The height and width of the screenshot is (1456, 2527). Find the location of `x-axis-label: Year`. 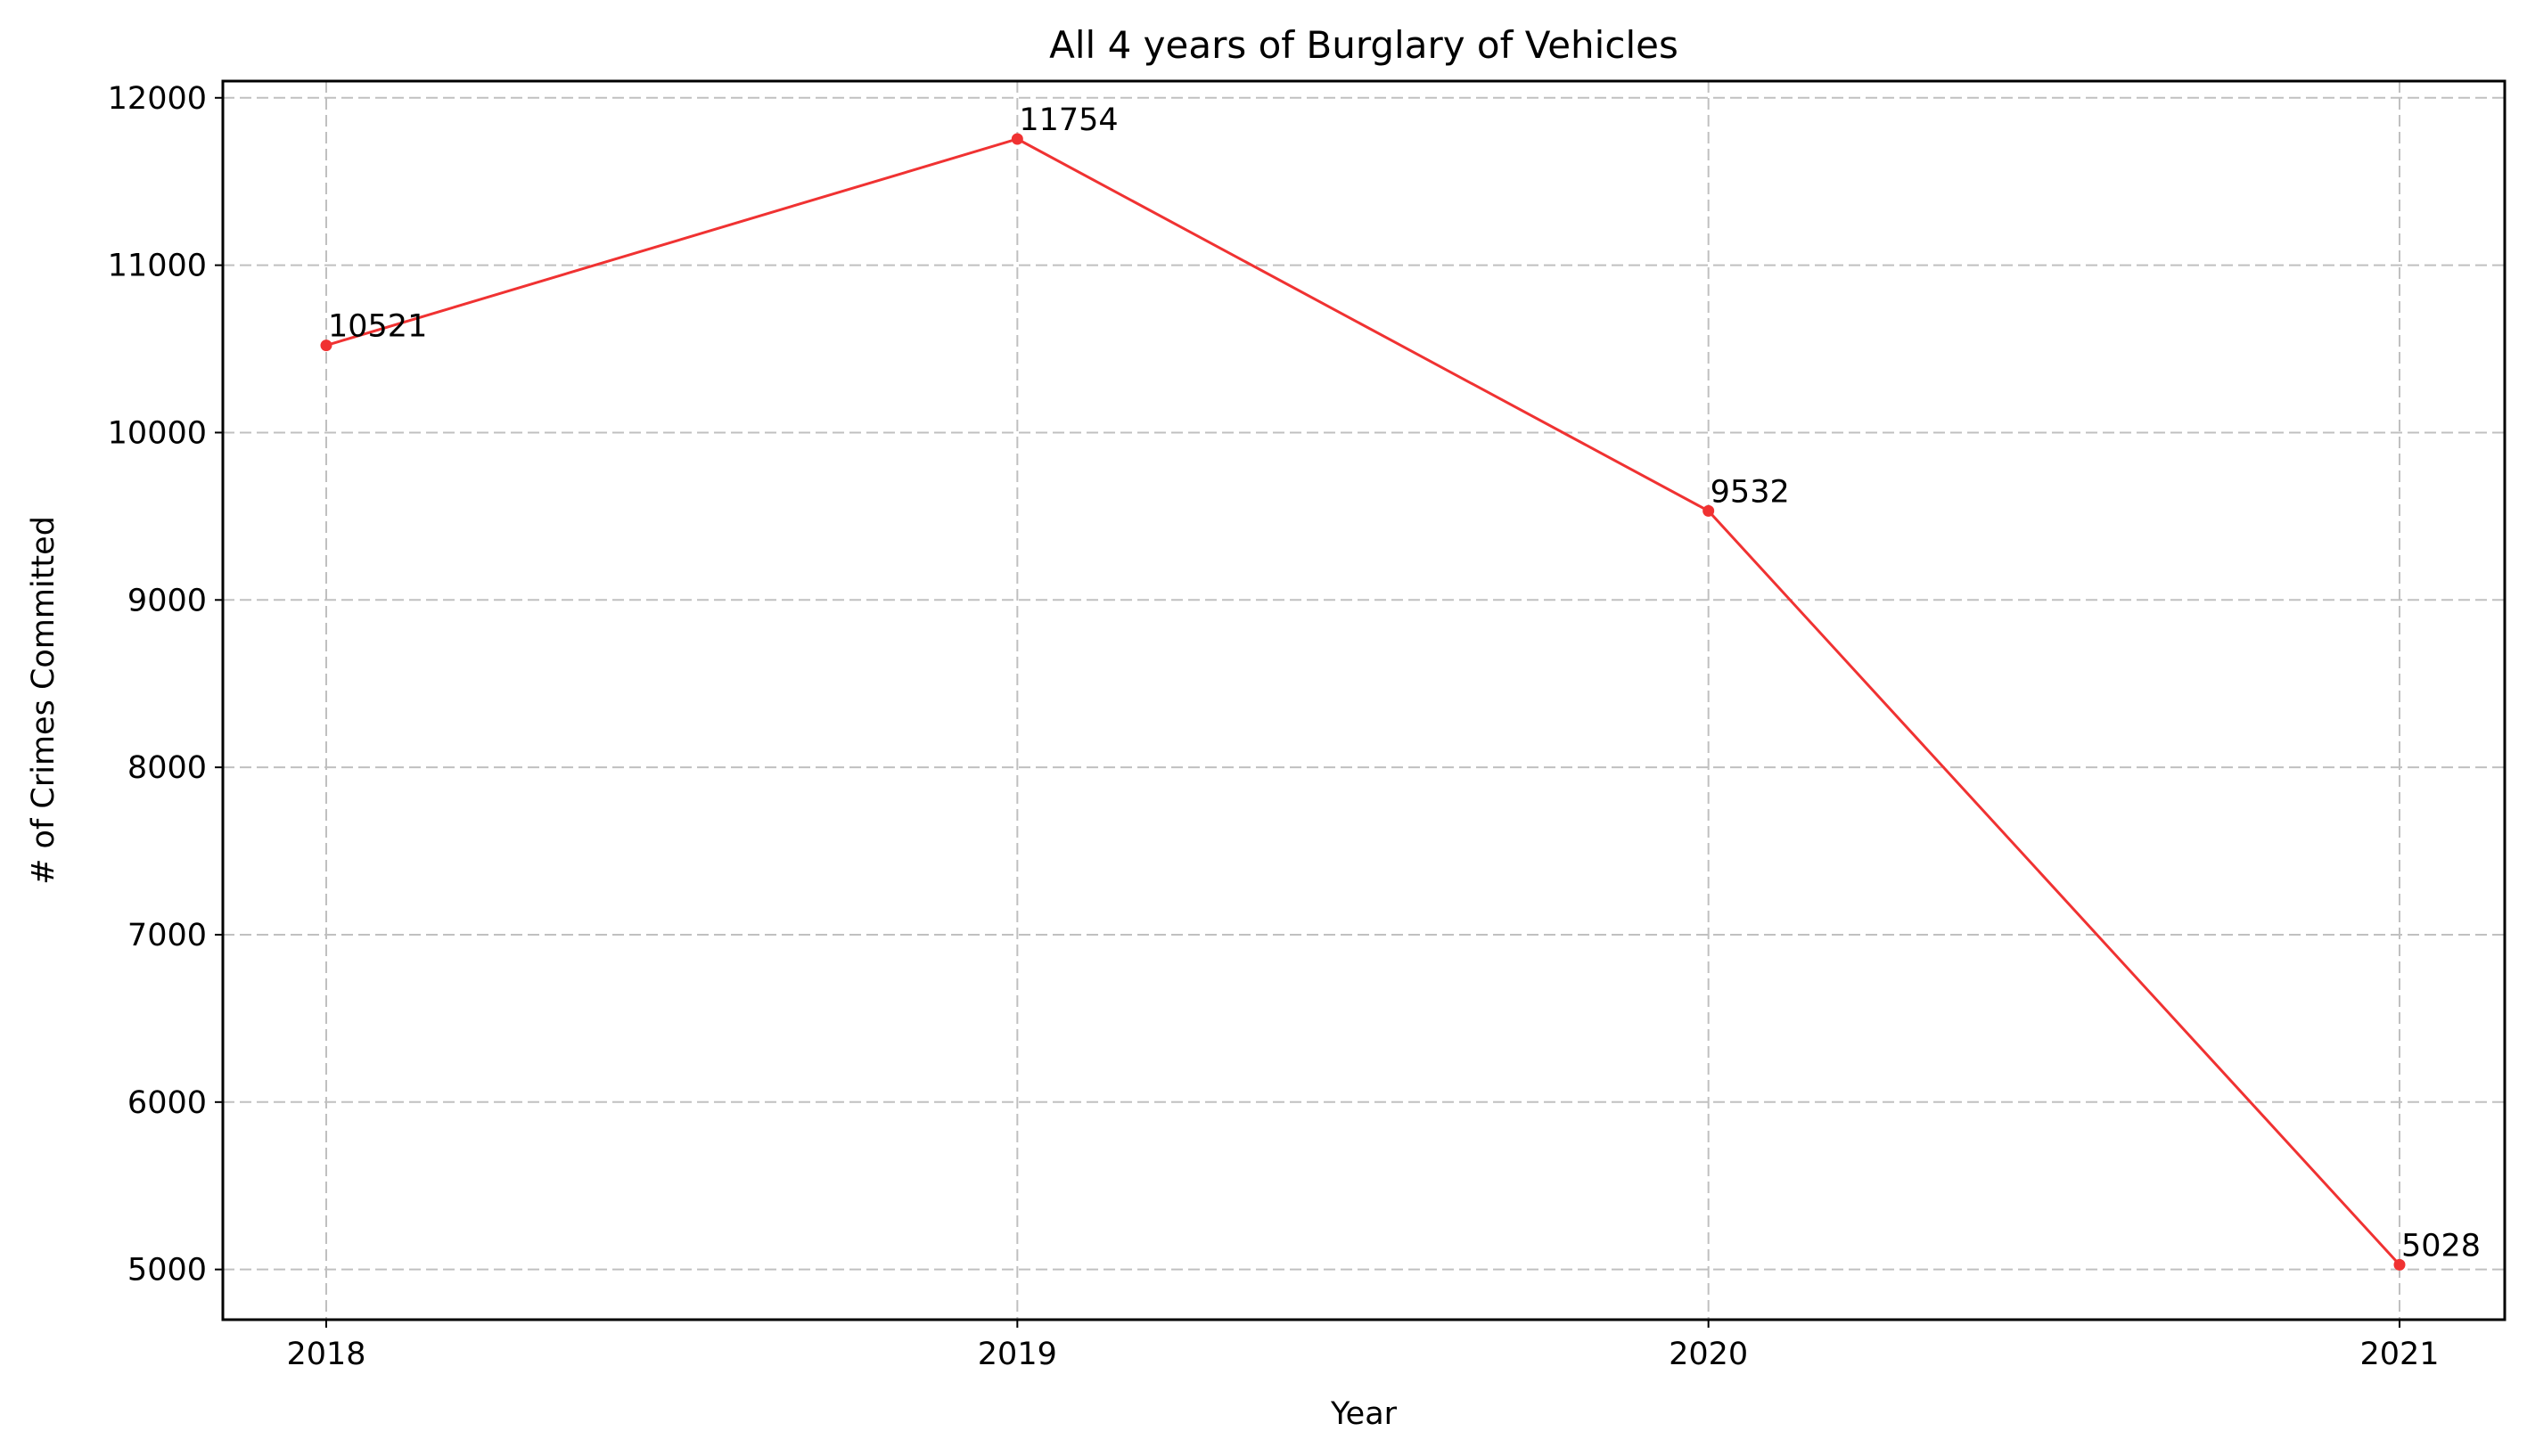

x-axis-label: Year is located at coordinates (1364, 1414).